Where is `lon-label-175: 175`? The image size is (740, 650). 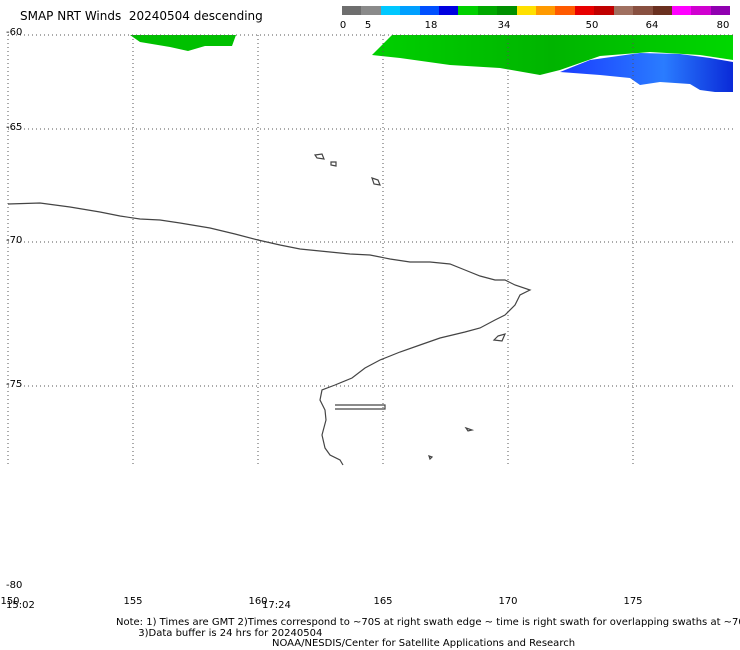
lon-label-175: 175 is located at coordinates (633, 601).